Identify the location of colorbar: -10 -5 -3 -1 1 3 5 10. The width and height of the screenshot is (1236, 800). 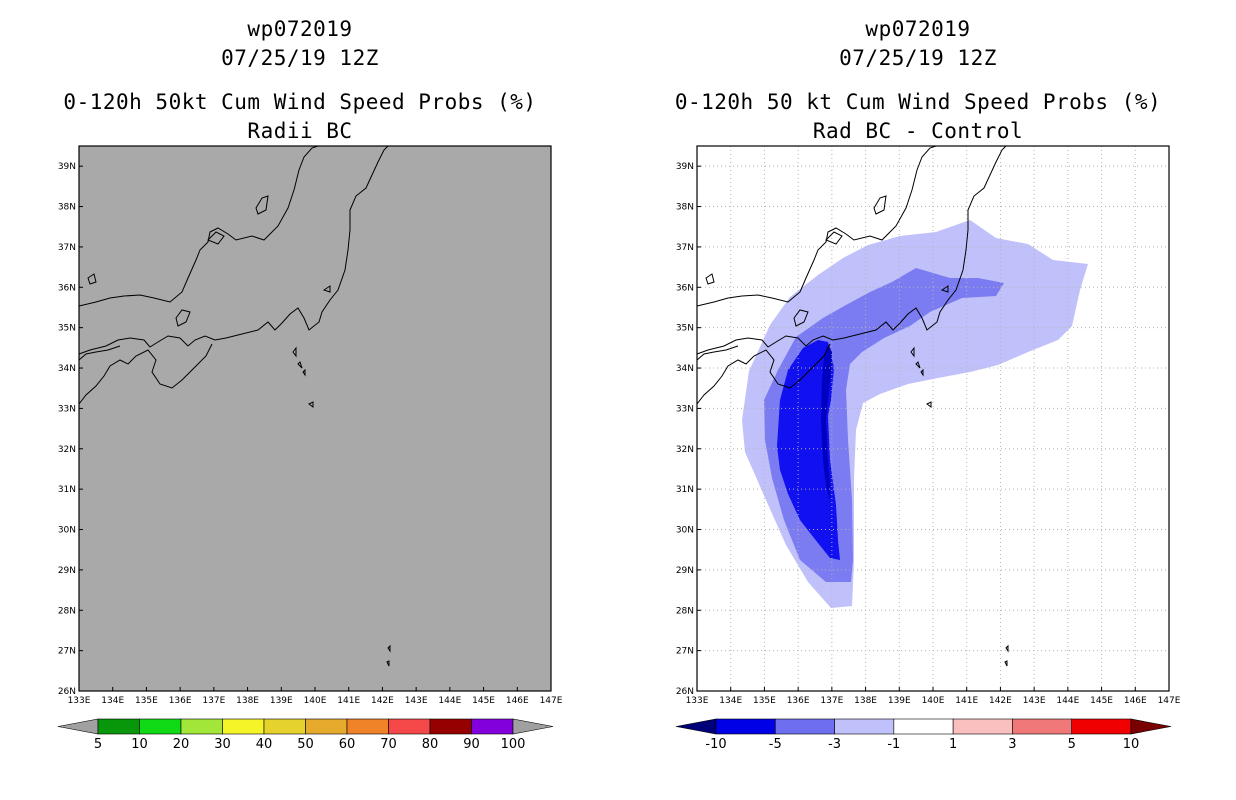
(923, 735).